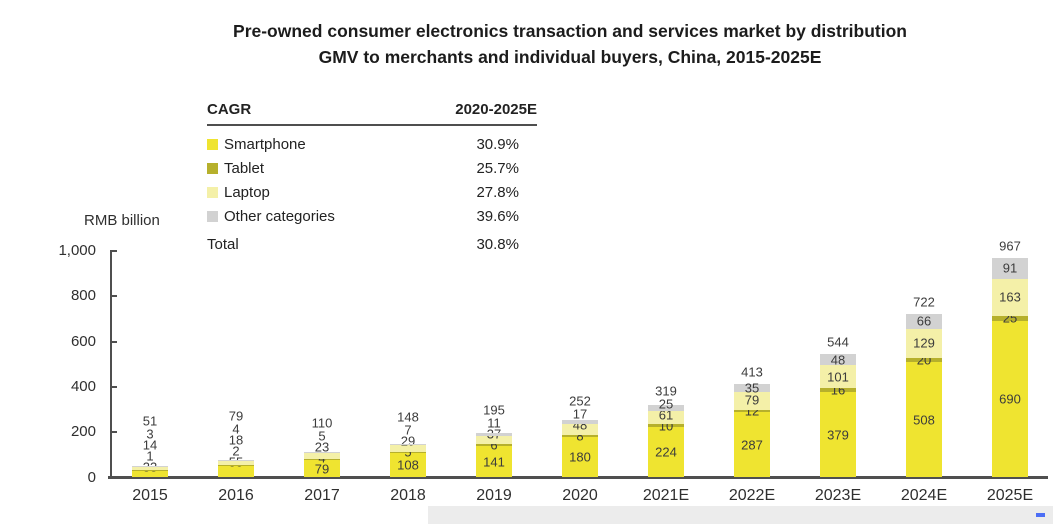 This screenshot has height=524, width=1053. What do you see at coordinates (494, 434) in the screenshot?
I see `bar-segment-2019-other-categories` at bounding box center [494, 434].